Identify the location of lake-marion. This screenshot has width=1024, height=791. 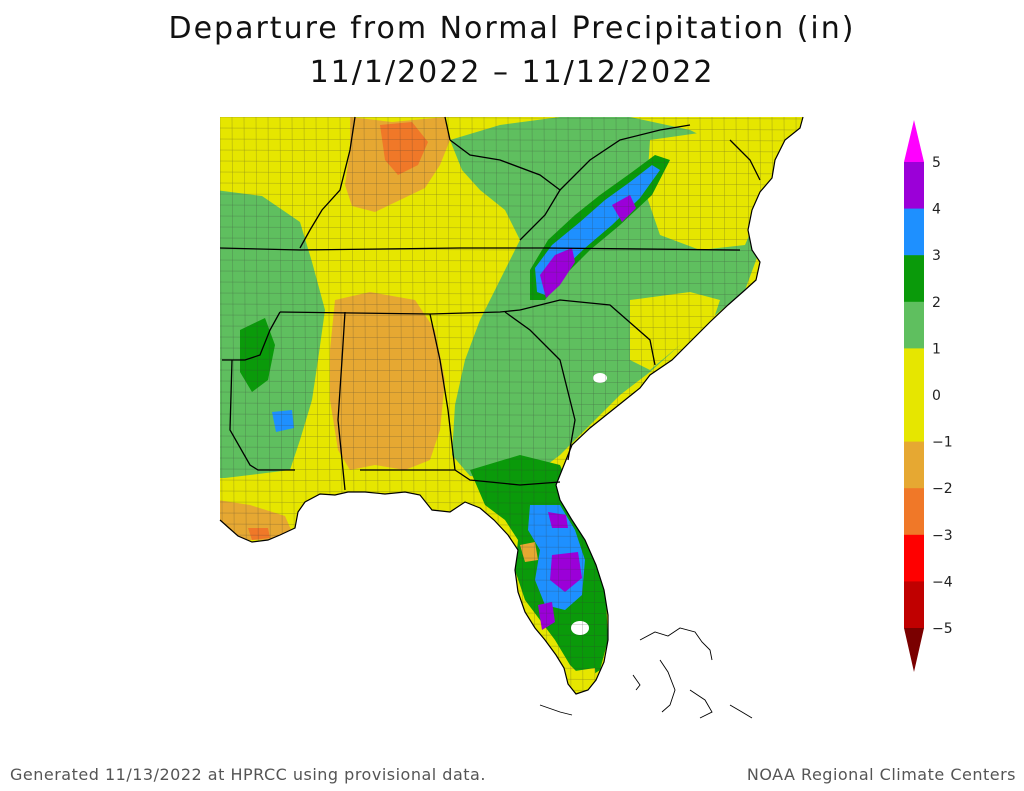
(600, 378).